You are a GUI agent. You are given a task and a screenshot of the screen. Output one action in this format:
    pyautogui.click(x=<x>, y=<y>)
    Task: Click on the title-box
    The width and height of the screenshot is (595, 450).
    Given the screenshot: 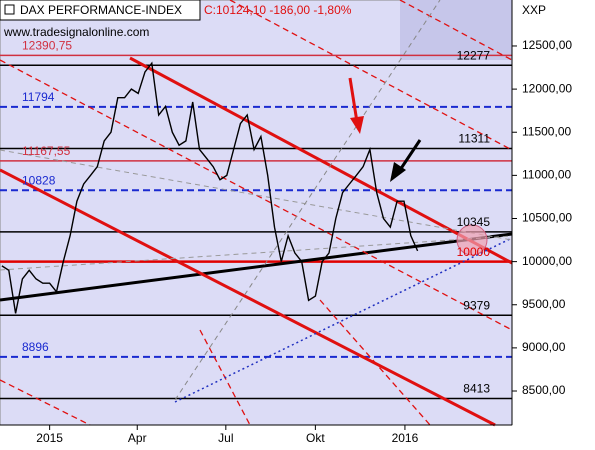 What is the action you would take?
    pyautogui.click(x=100, y=10)
    